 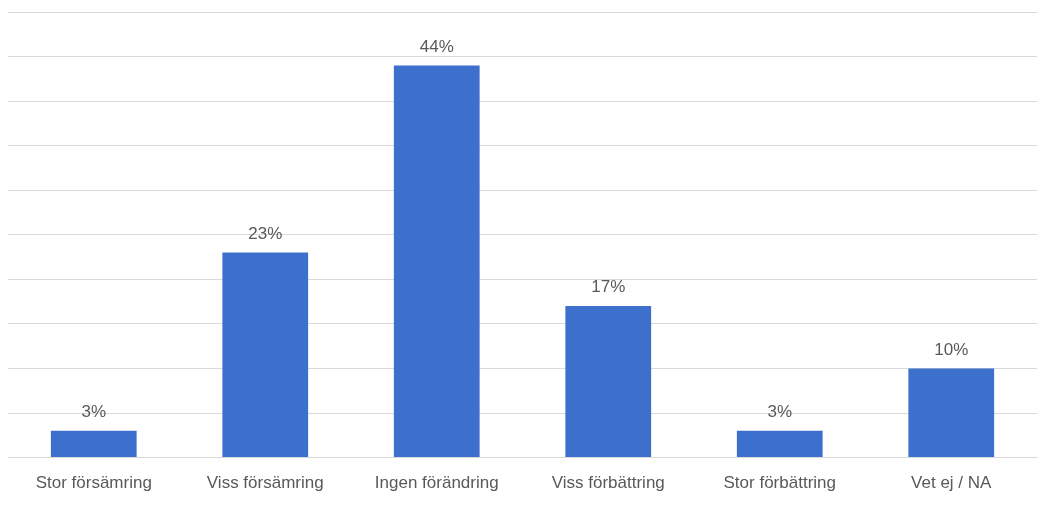 What do you see at coordinates (952, 483) in the screenshot?
I see `x-tick-label: Vet ej / NA` at bounding box center [952, 483].